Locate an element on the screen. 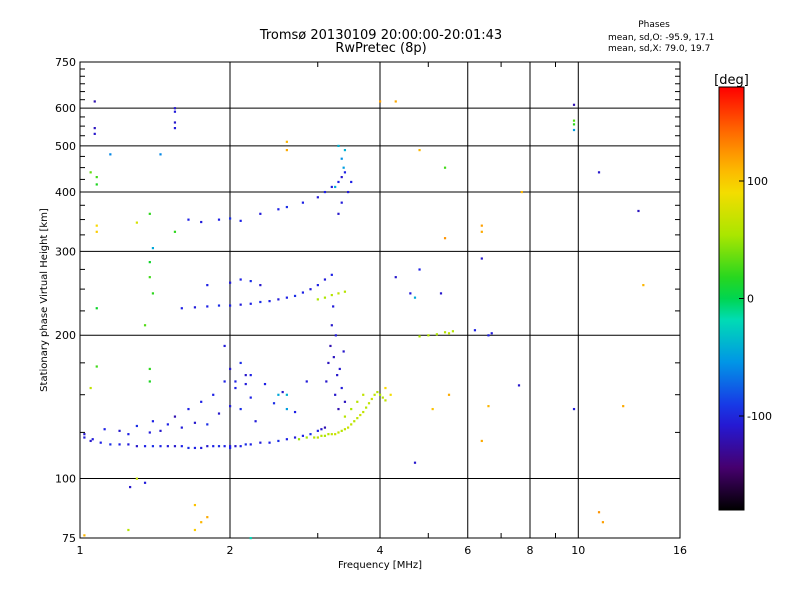 The width and height of the screenshot is (800, 600). y-tick-label: 300 is located at coordinates (65, 251).